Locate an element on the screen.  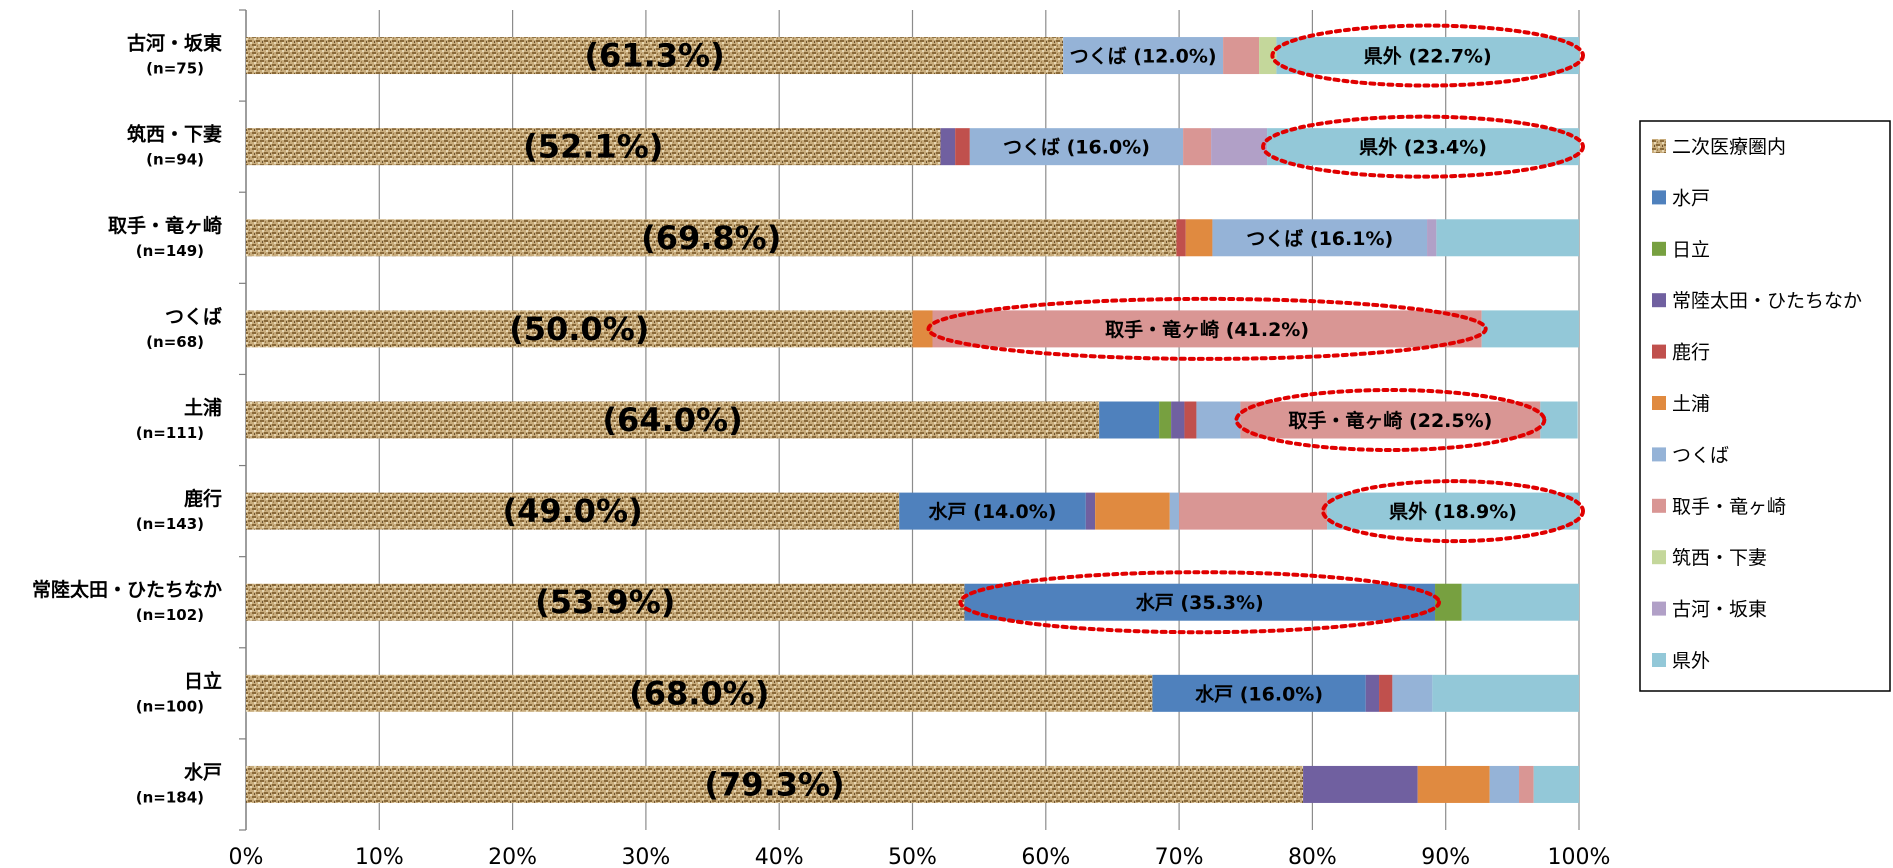
in-region-pct-label: (69.8%) is located at coordinates (711, 238).